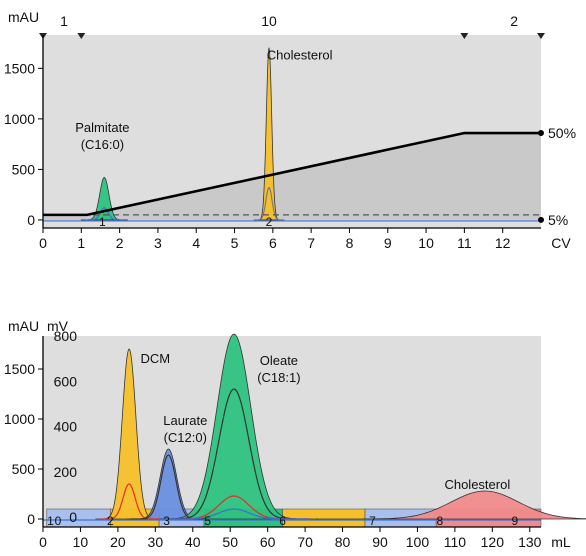 This screenshot has height=556, width=586. I want to click on chart1-x-tick-label: 8, so click(350, 243).